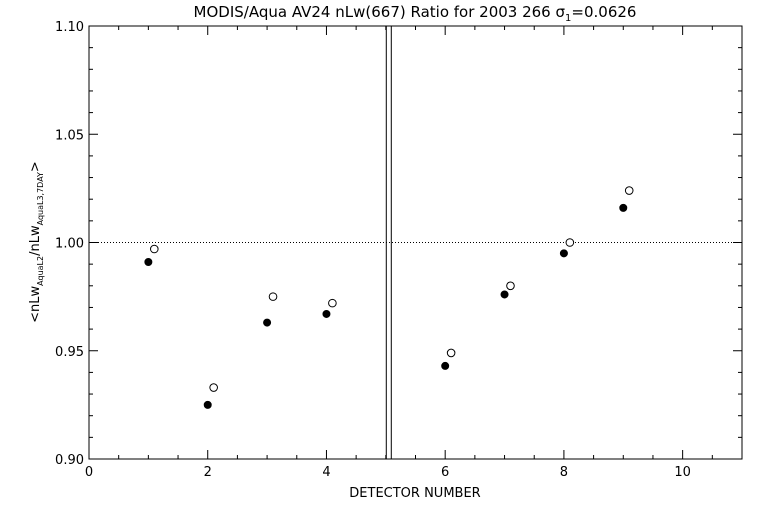 Image resolution: width=768 pixels, height=512 pixels. I want to click on x-tick-label: 6, so click(445, 472).